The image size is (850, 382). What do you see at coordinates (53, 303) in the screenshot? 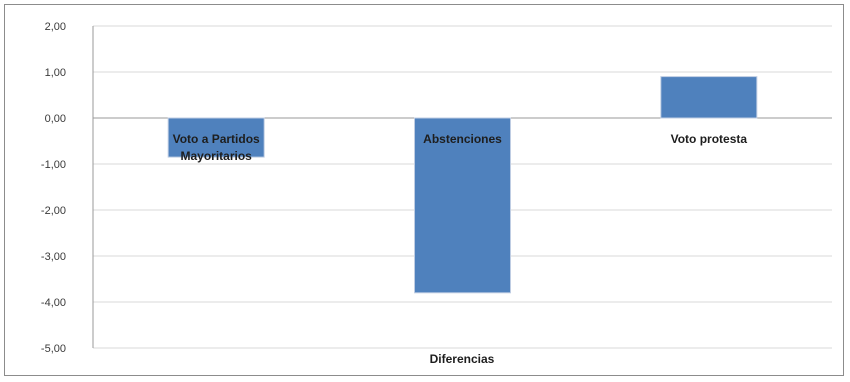
I see `y-tick-label: -4,00` at bounding box center [53, 303].